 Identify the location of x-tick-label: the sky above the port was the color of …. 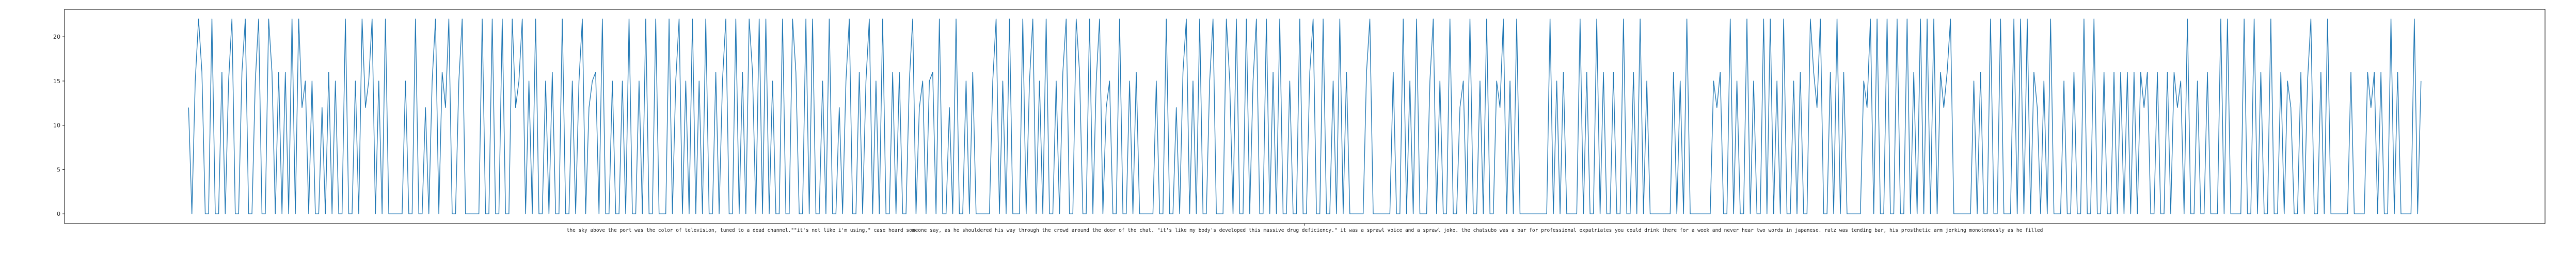
(1305, 230).